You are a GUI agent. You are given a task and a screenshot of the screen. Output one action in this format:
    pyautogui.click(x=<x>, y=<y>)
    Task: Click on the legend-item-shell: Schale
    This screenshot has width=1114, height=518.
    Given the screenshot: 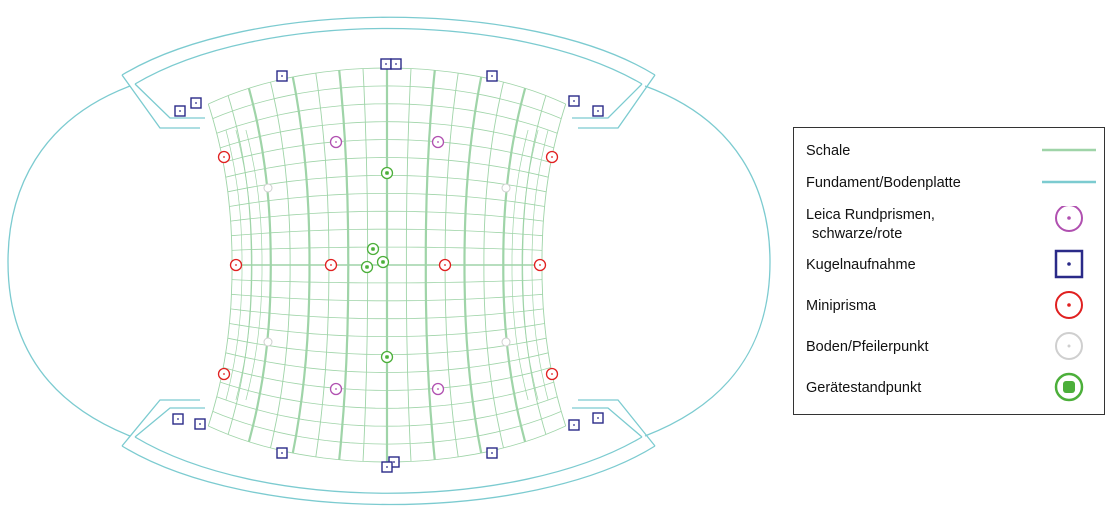 What is the action you would take?
    pyautogui.click(x=949, y=158)
    